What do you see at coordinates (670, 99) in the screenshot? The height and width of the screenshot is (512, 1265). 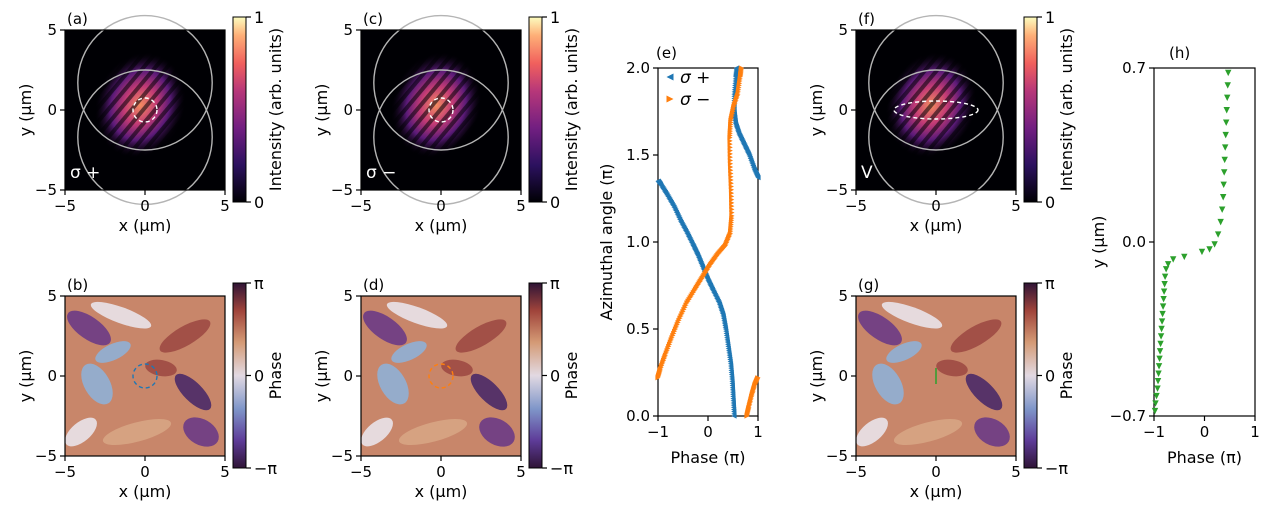 I see `legend-marker` at bounding box center [670, 99].